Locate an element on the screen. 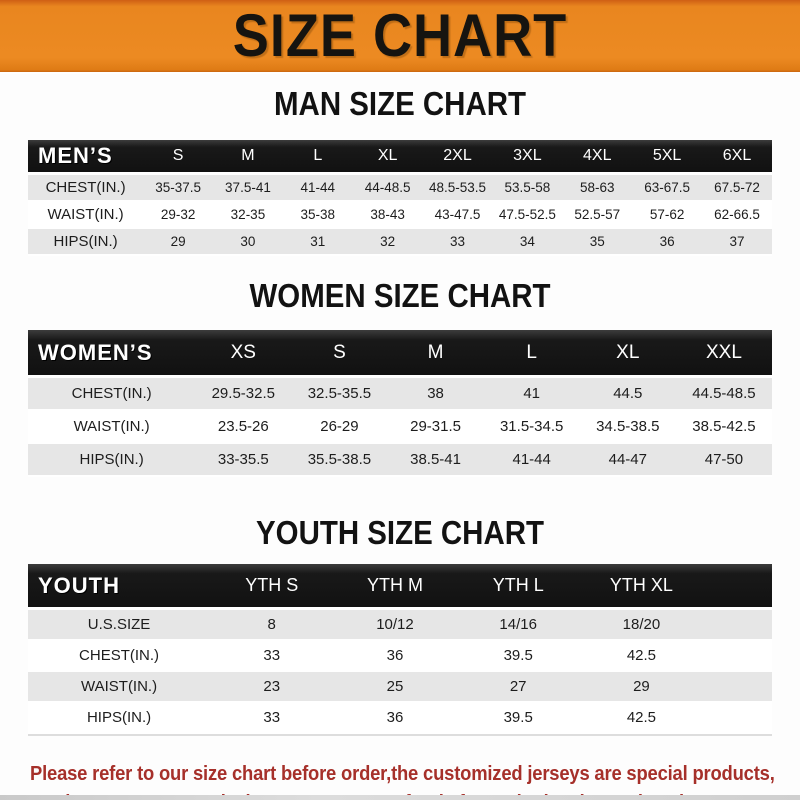  women-column-header: XS is located at coordinates (243, 354).